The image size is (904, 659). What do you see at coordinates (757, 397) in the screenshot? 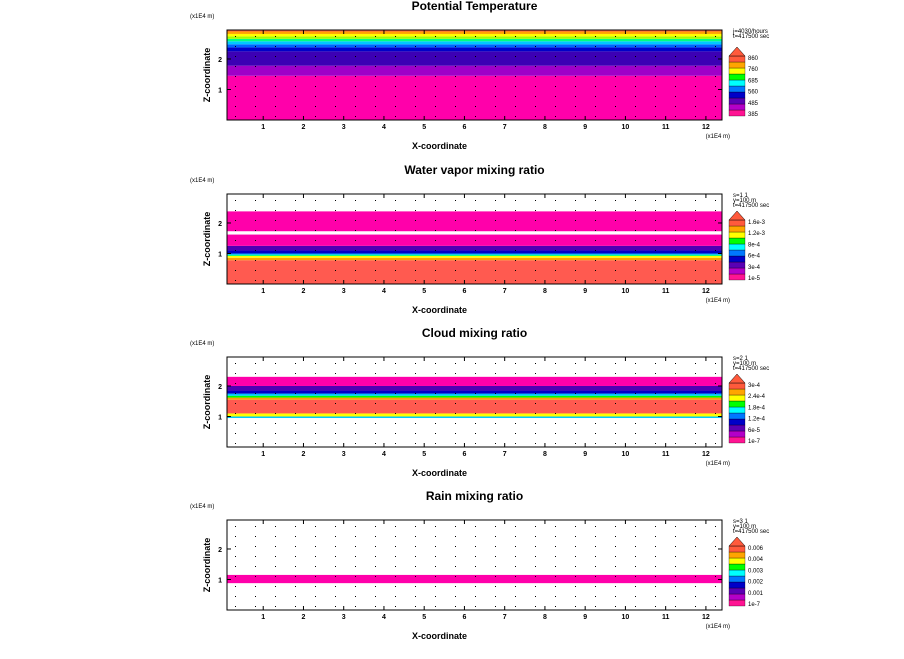
I see `colorbar-label: 2.4e-4` at bounding box center [757, 397].